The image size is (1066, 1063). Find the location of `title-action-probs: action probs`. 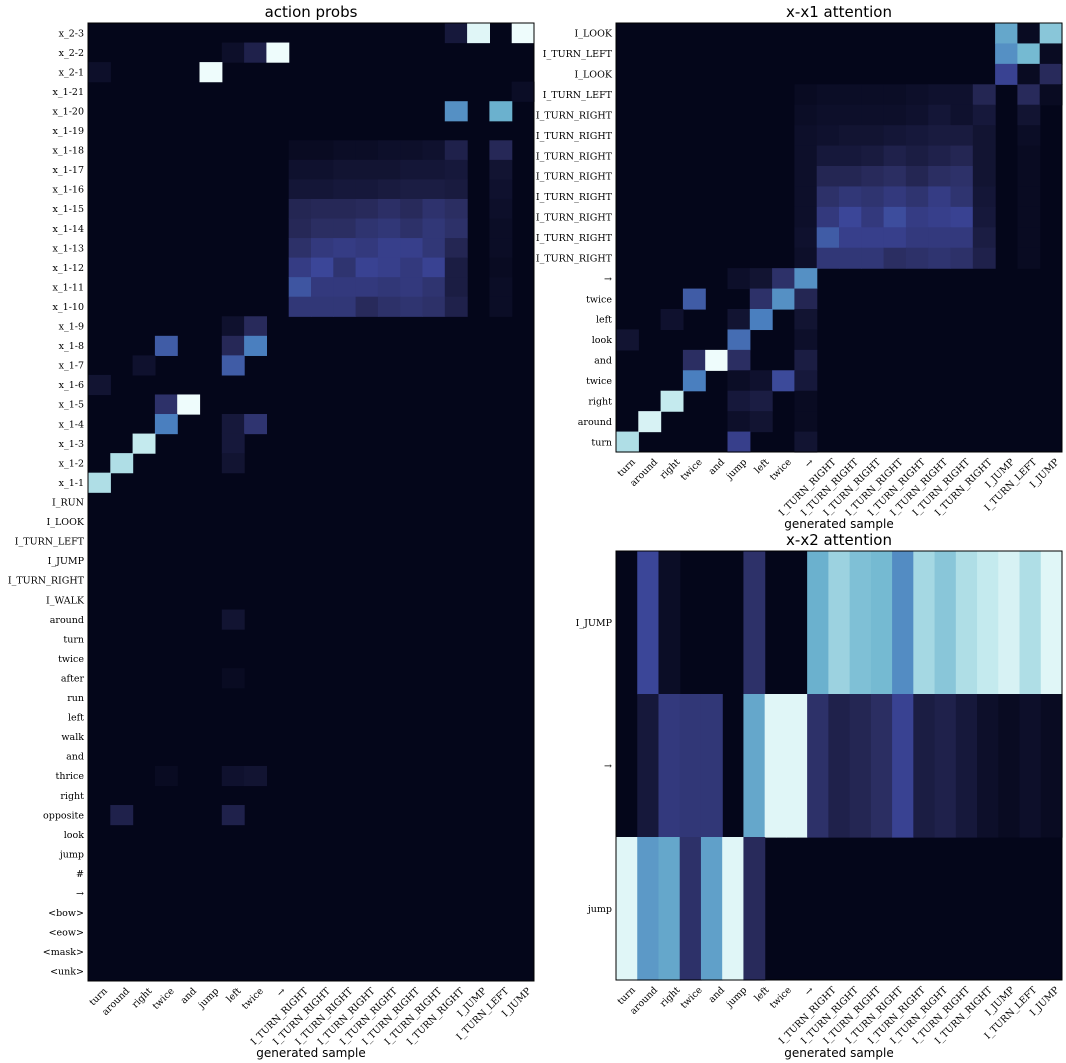

title-action-probs: action probs is located at coordinates (311, 12).